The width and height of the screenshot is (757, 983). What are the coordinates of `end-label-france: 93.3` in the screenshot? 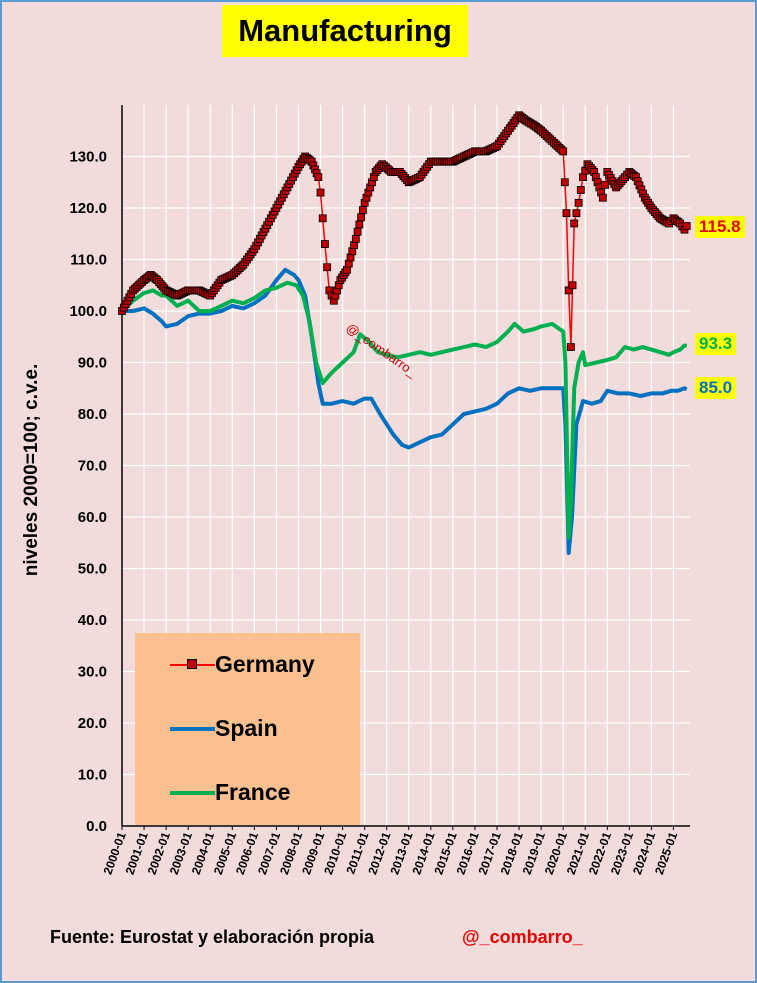 It's located at (716, 344).